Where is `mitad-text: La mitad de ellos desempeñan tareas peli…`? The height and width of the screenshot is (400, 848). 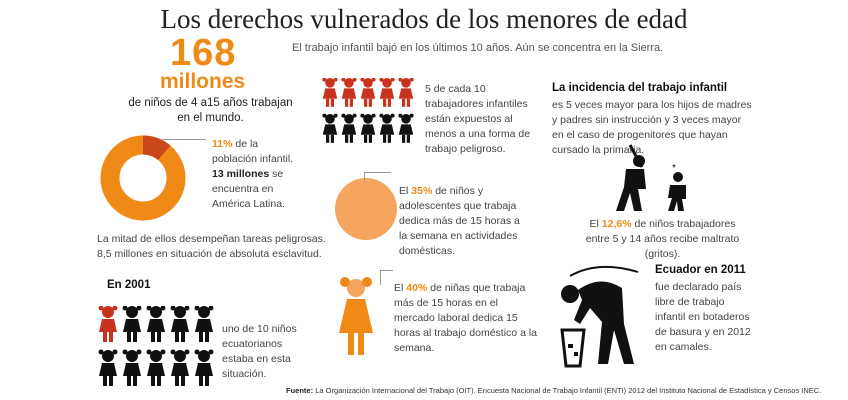 mitad-text: La mitad de ellos desempeñan tareas peli… is located at coordinates (217, 247).